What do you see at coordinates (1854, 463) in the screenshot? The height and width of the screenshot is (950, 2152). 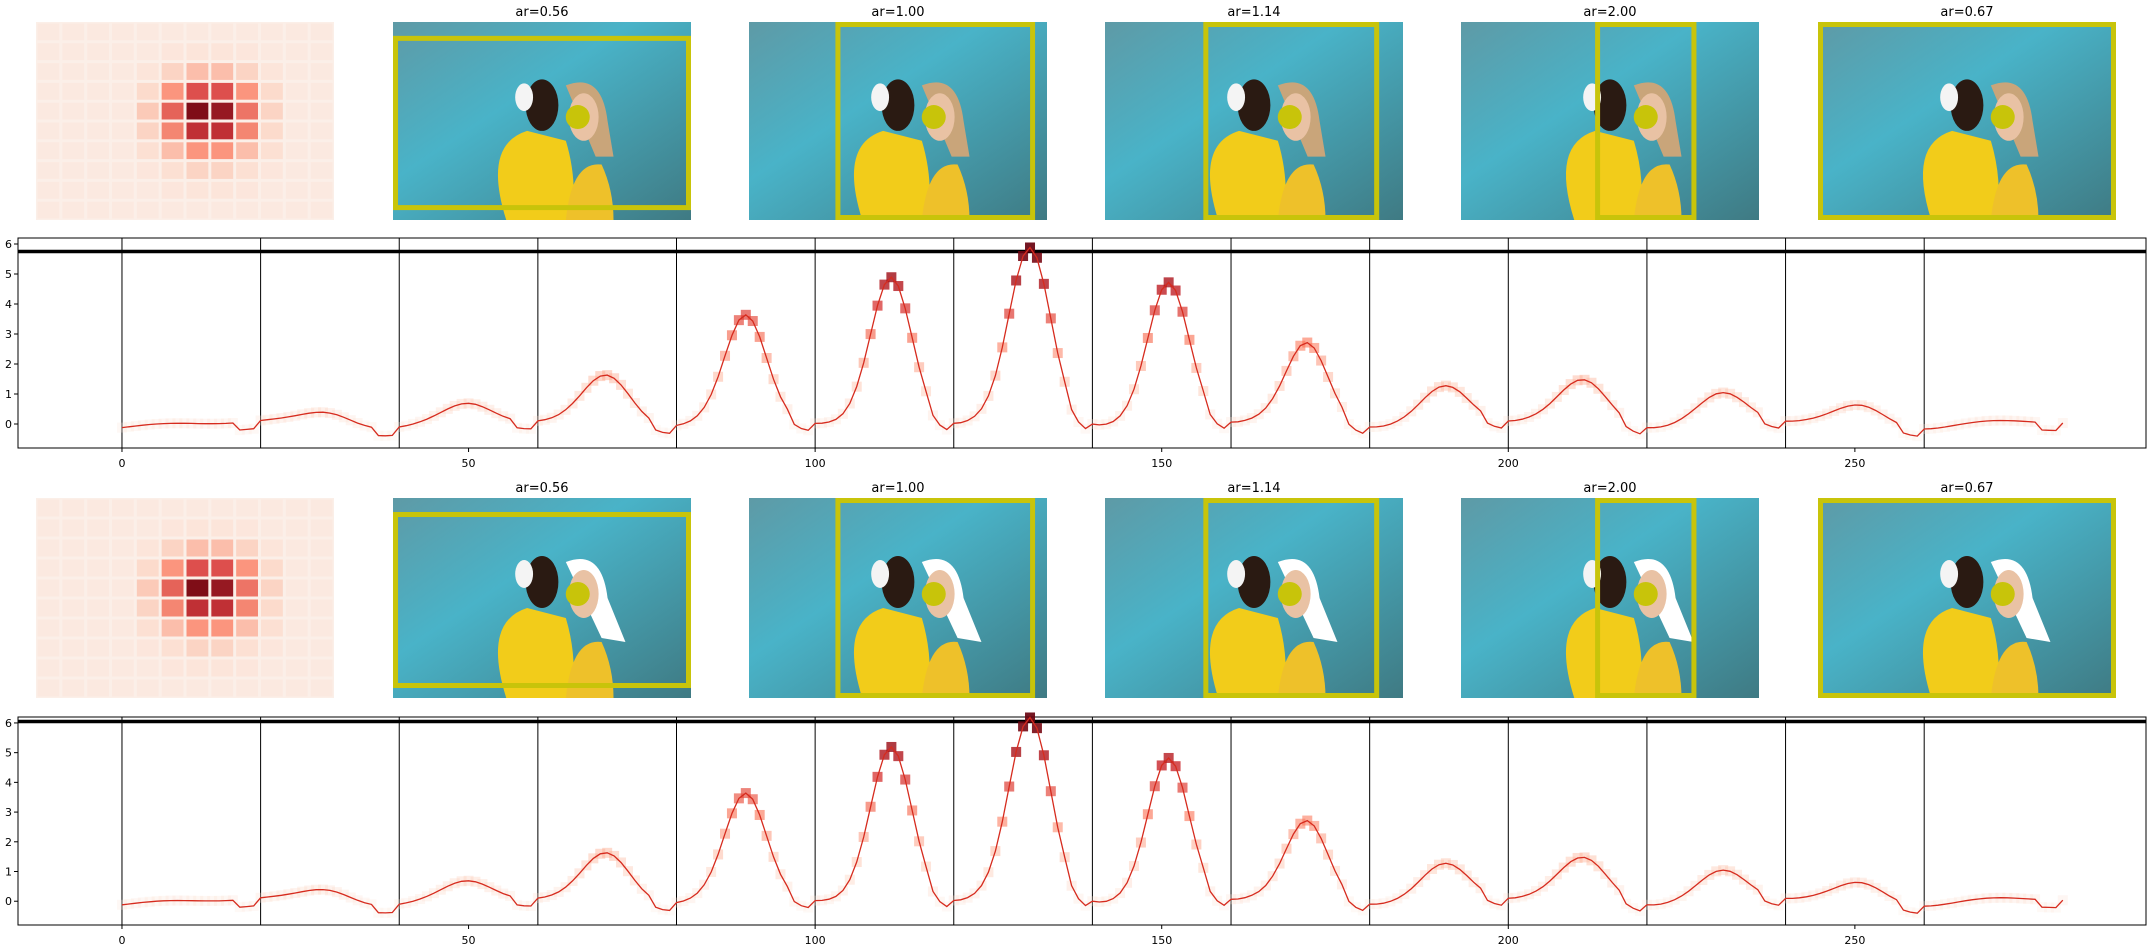 I see `x-tick-label: 250` at bounding box center [1854, 463].